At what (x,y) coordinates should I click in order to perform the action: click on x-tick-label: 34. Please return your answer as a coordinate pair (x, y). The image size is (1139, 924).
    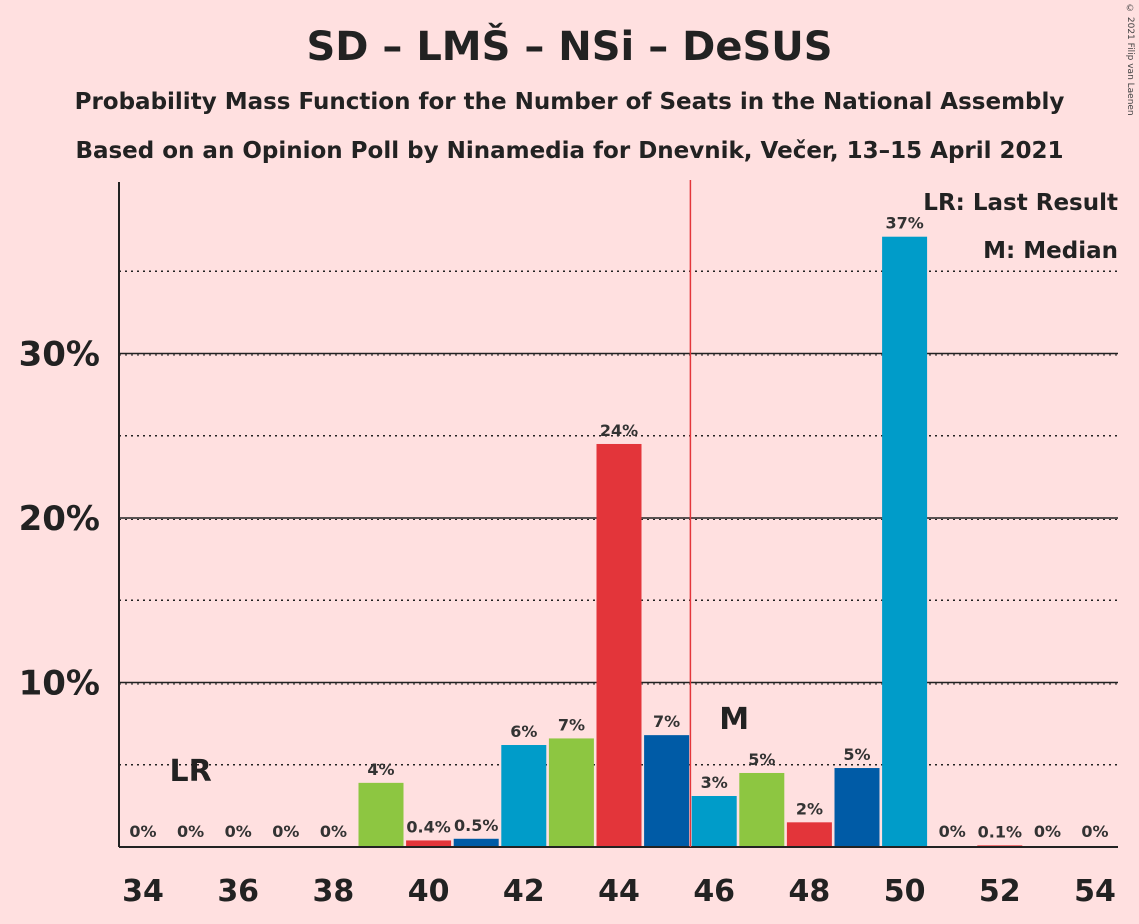
    Looking at the image, I should click on (143, 891).